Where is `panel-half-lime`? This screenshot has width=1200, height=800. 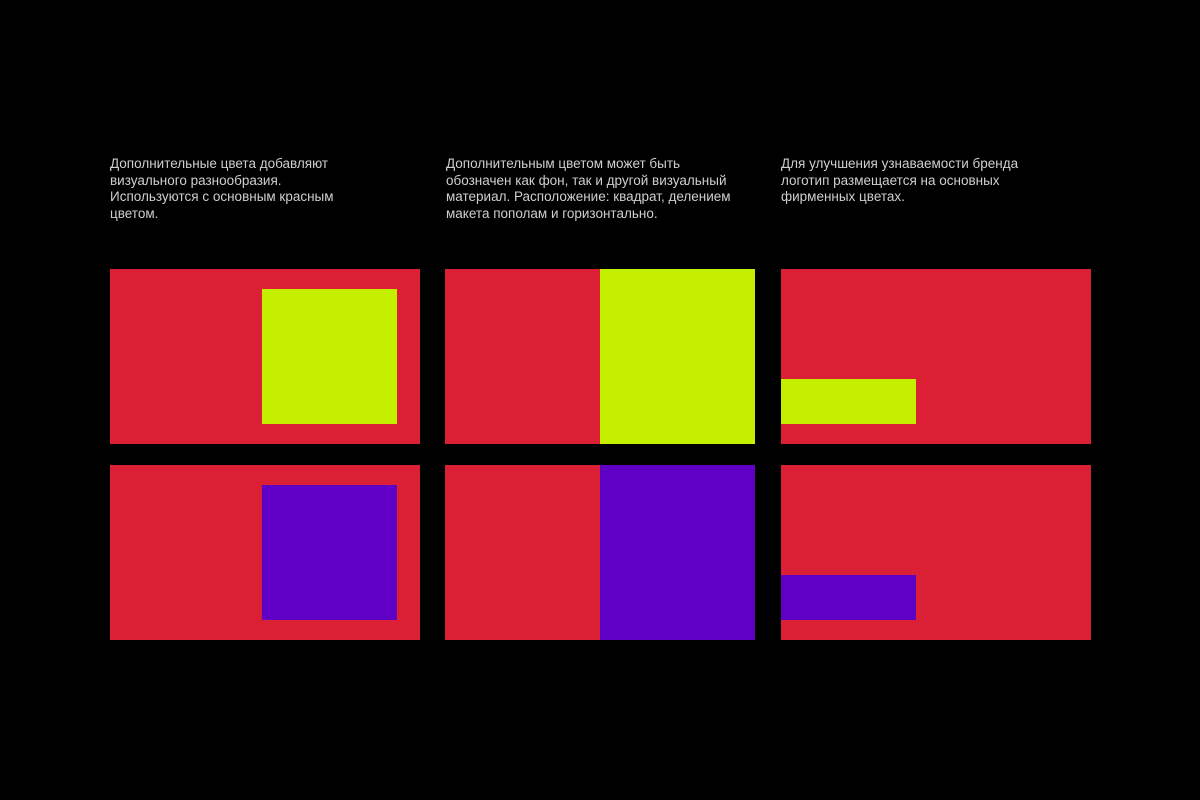
panel-half-lime is located at coordinates (600, 356).